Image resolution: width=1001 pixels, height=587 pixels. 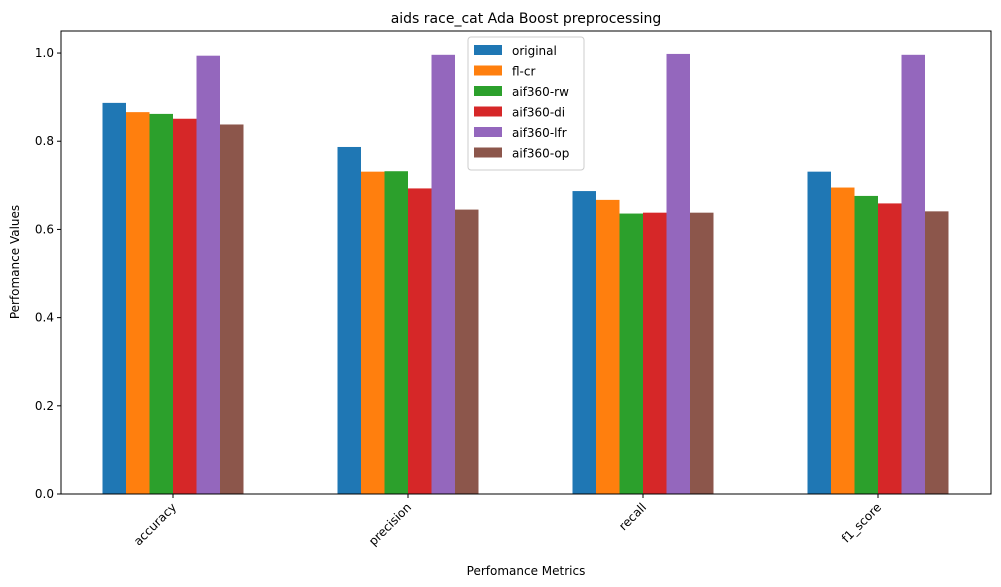 What do you see at coordinates (540, 92) in the screenshot?
I see `legend-label-aif360-rw: aif360-rw` at bounding box center [540, 92].